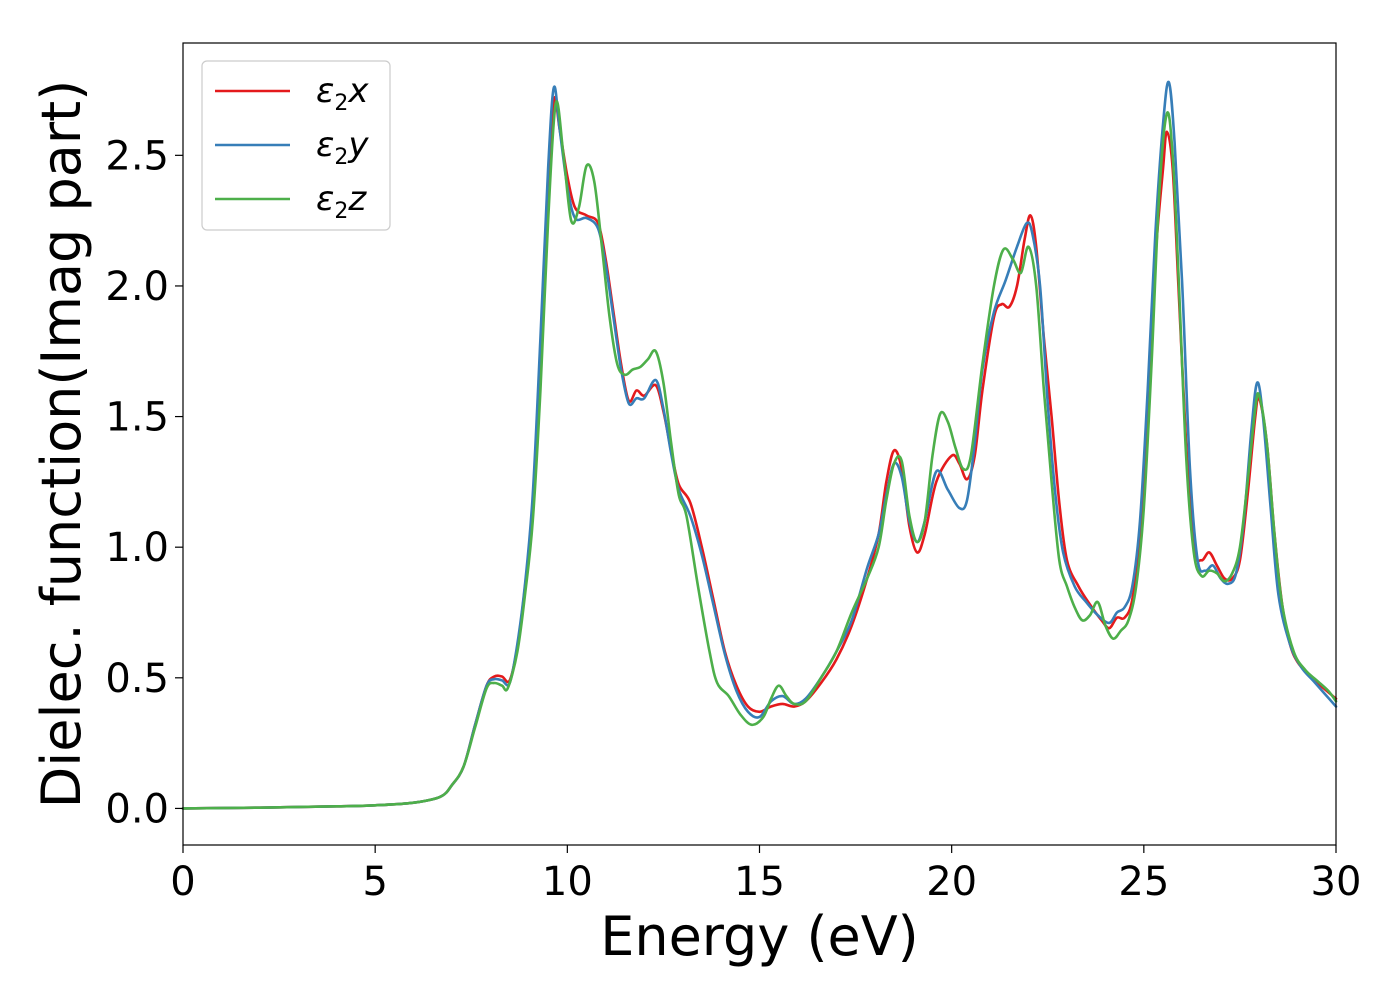  I want to click on x-tick-label: 10, so click(567, 882).